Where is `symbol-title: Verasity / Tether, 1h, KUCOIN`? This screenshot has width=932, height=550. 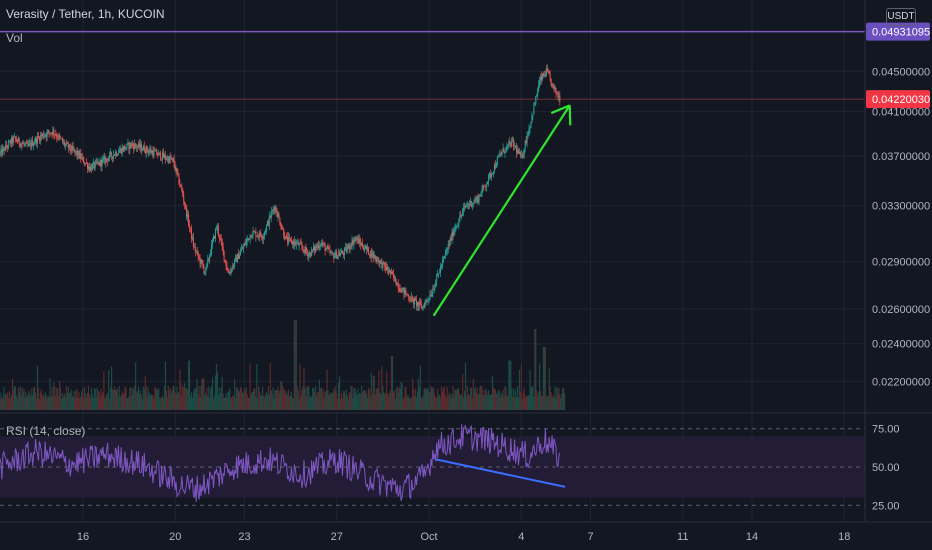
symbol-title: Verasity / Tether, 1h, KUCOIN is located at coordinates (85, 14).